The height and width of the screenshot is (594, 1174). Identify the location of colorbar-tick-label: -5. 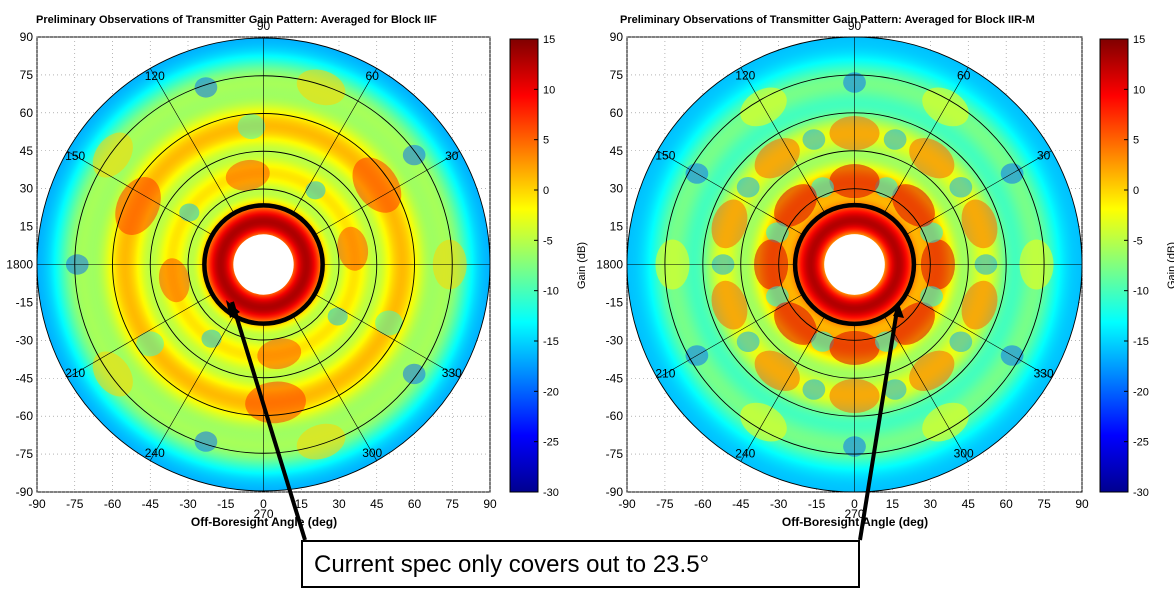
(1138, 241).